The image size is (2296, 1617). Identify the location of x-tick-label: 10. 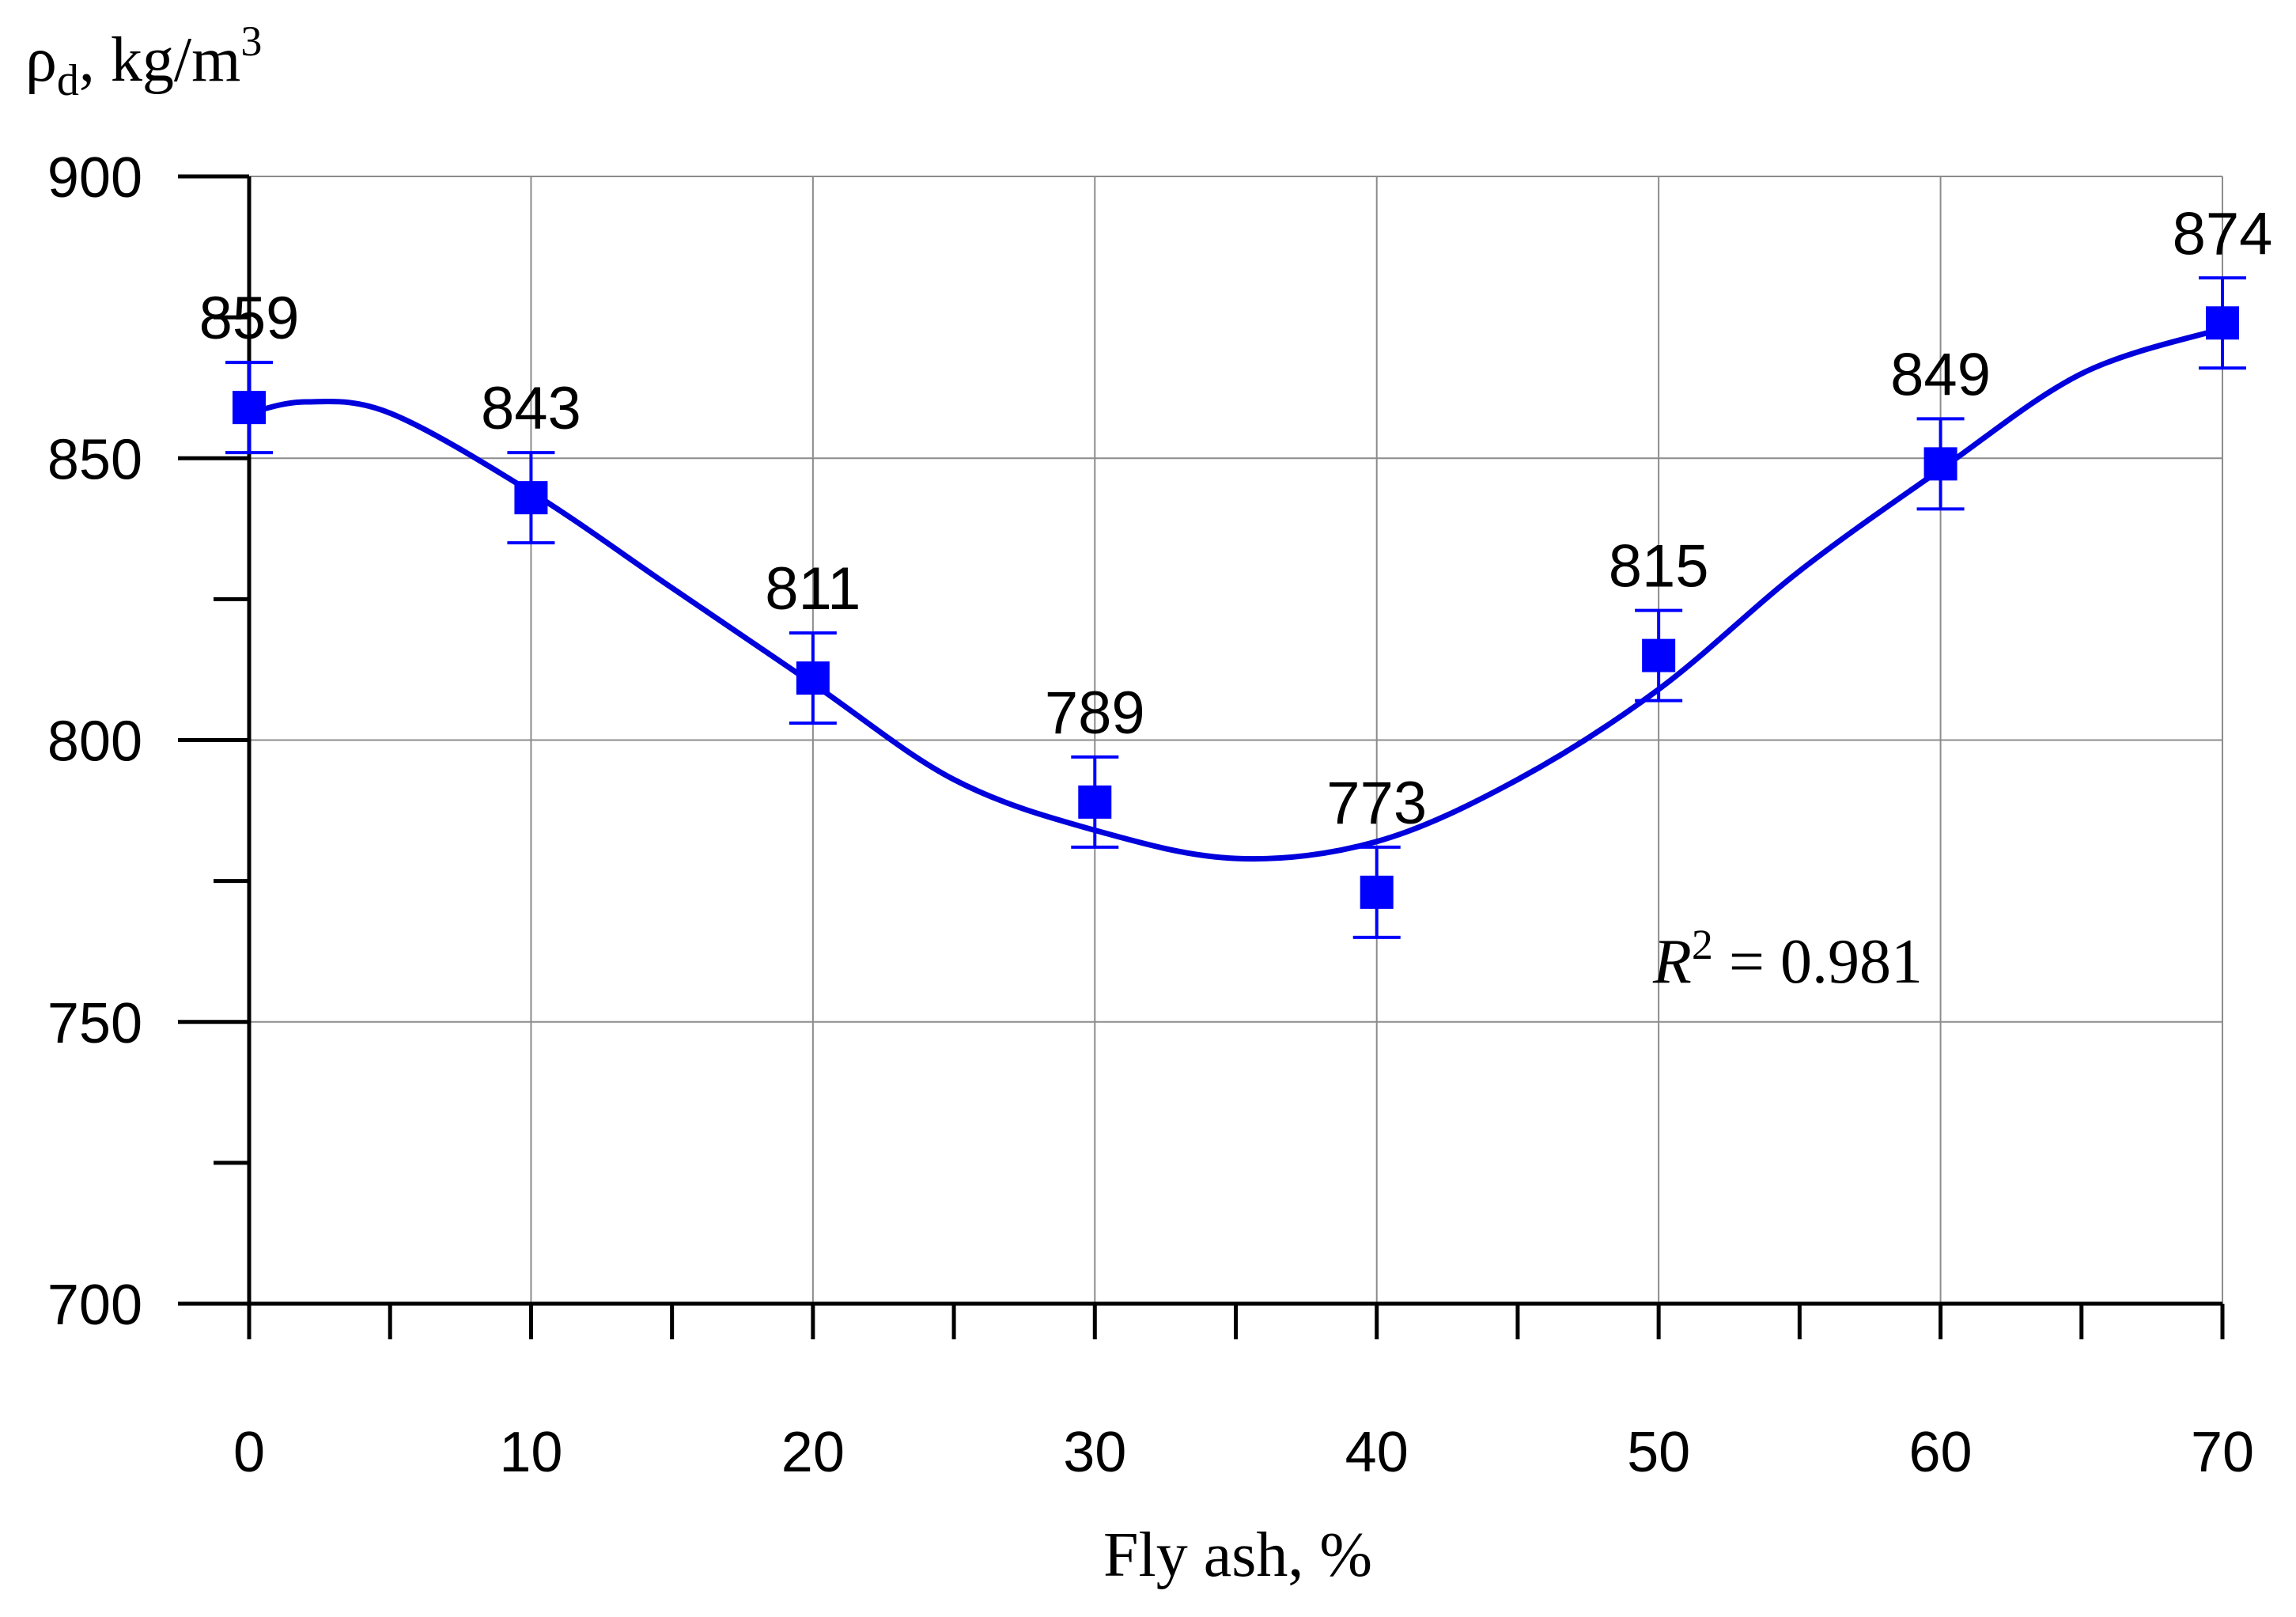
(530, 1453).